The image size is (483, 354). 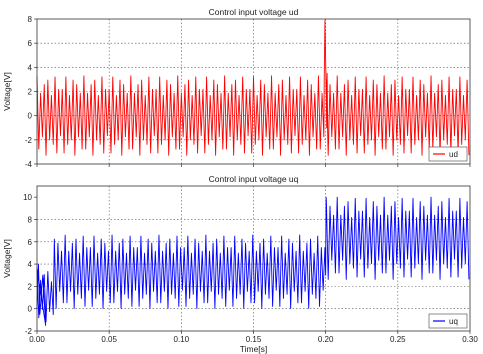 What do you see at coordinates (326, 339) in the screenshot?
I see `x-tick-label: 0.20` at bounding box center [326, 339].